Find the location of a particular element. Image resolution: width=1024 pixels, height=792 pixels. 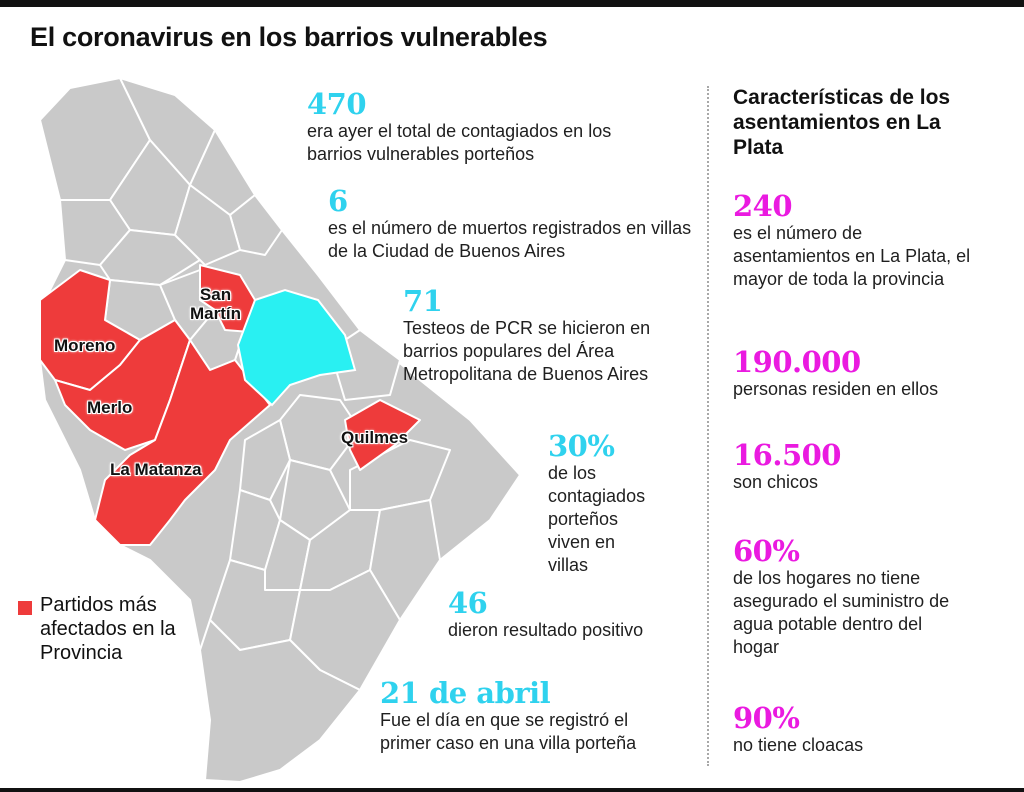

stat-value: 30% is located at coordinates (581, 446).